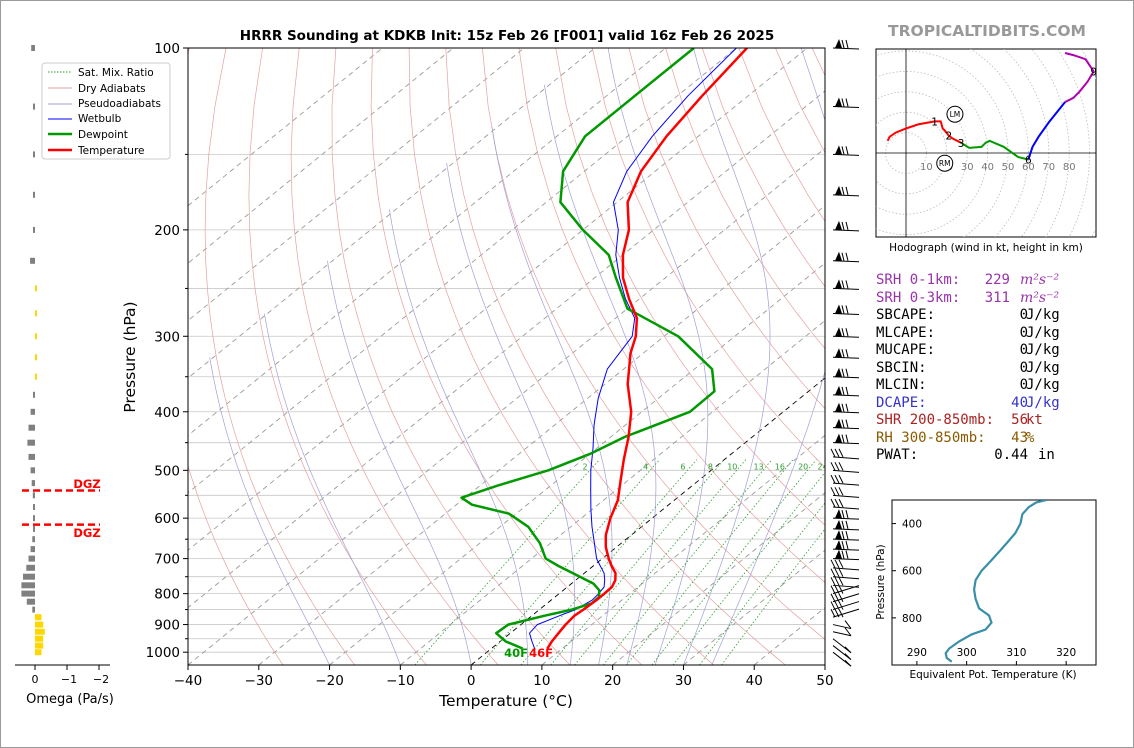 This screenshot has width=1134, height=748. What do you see at coordinates (100, 119) in the screenshot?
I see `legend-wetbulb-label: Wetbulb` at bounding box center [100, 119].